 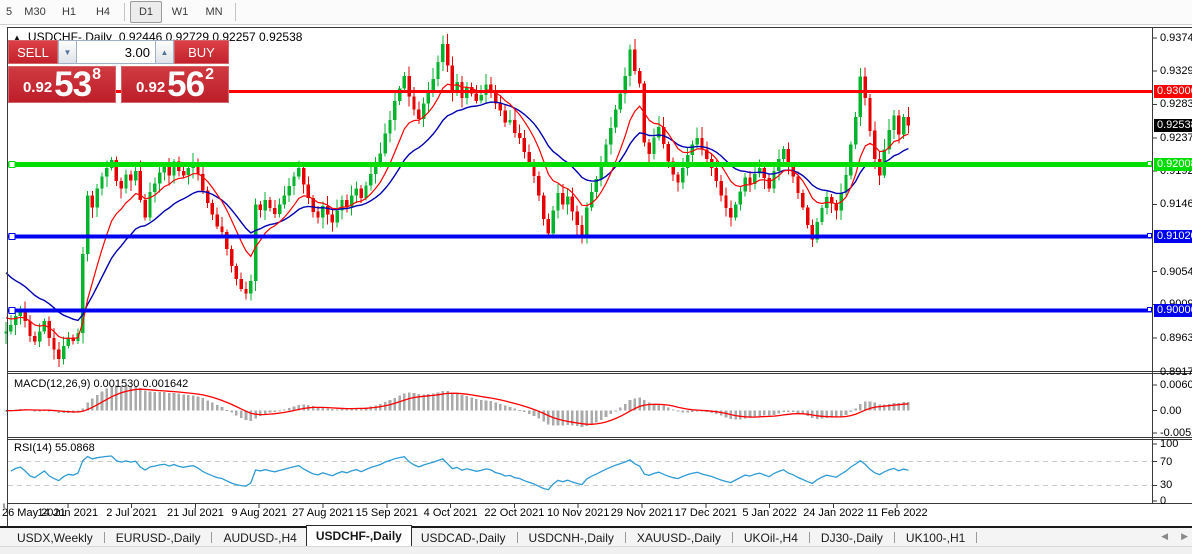 I want to click on chart-tab-DJ30-Daily: DJ30-,Daily, so click(x=851, y=538).